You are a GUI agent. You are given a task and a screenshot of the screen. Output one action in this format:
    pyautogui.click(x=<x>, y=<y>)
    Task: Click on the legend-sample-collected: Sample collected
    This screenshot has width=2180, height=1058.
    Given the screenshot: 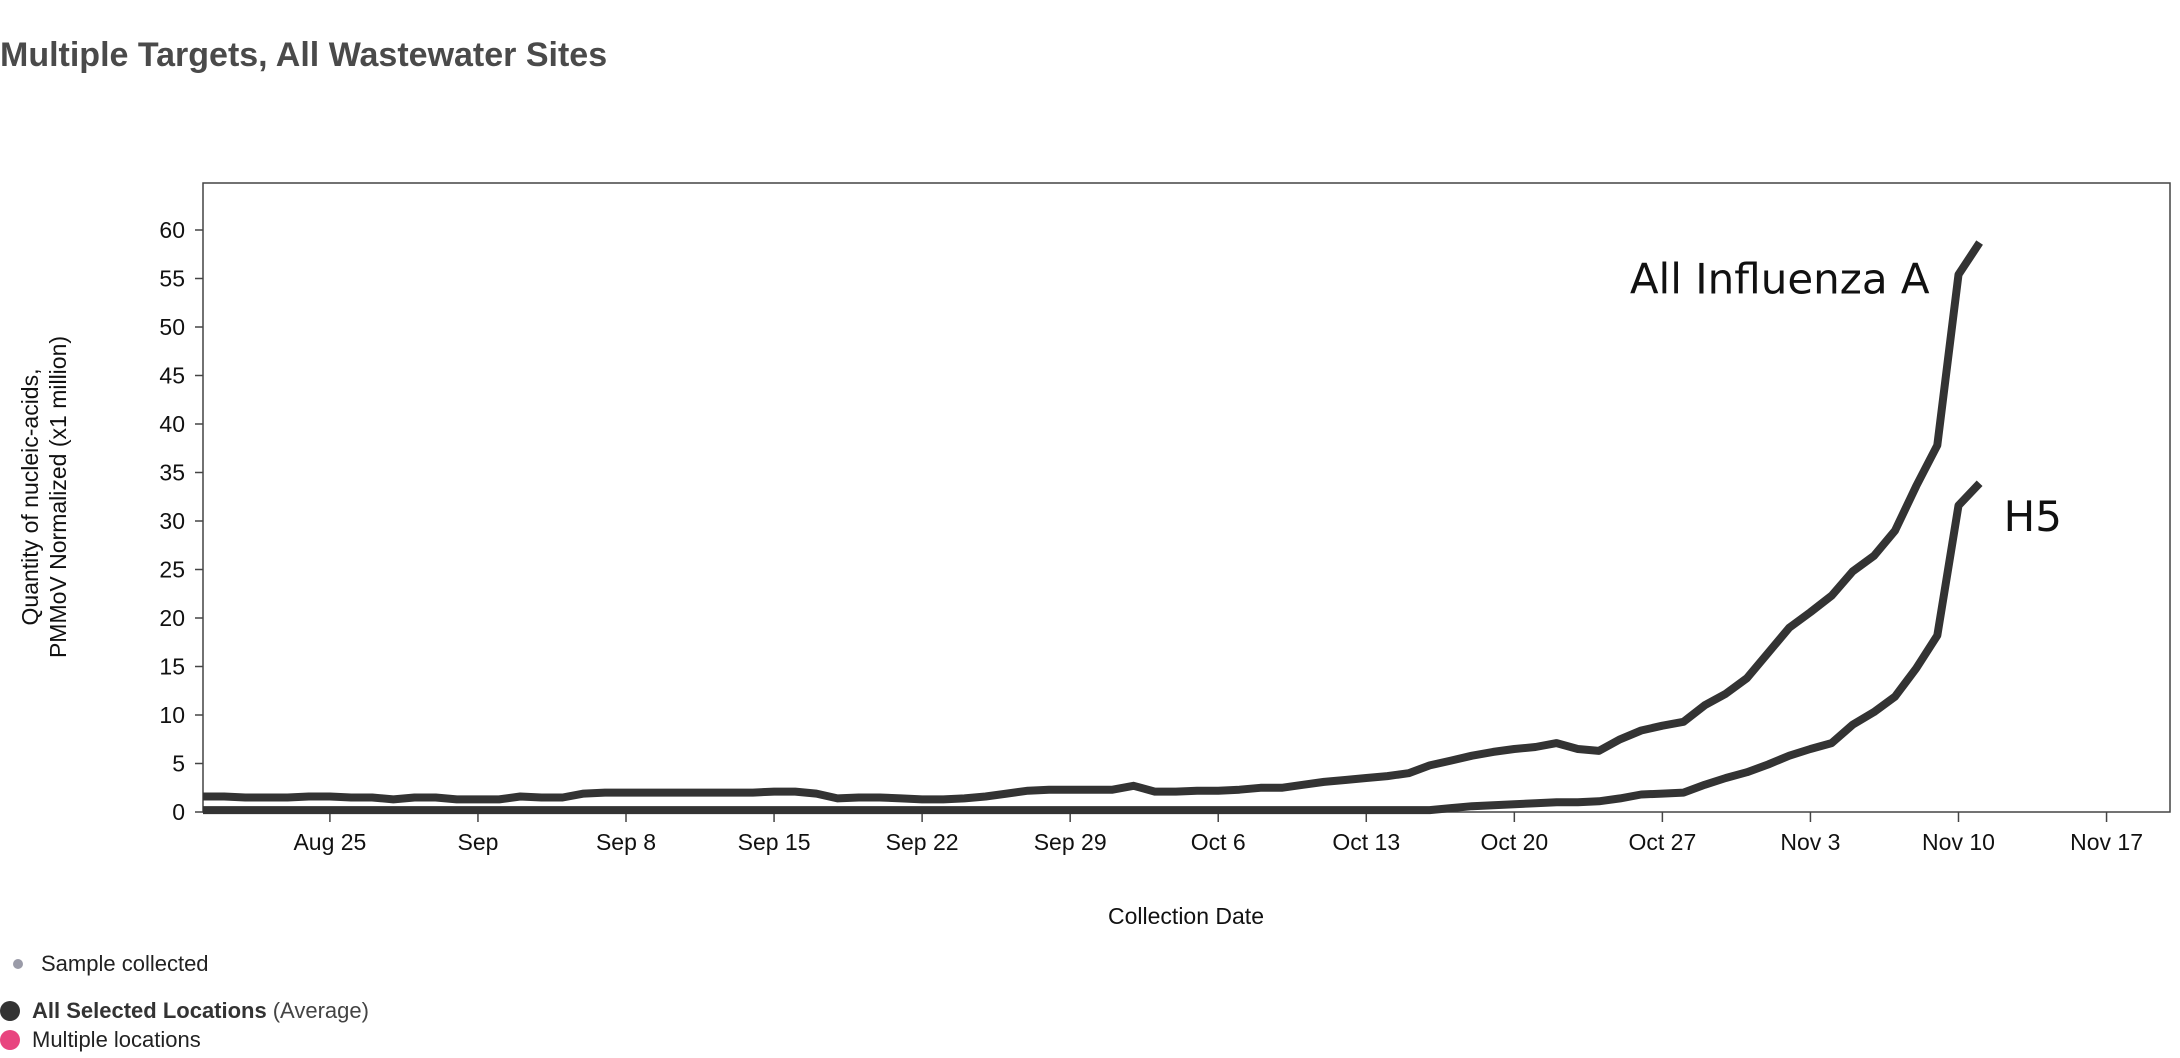 What is the action you would take?
    pyautogui.click(x=104, y=964)
    